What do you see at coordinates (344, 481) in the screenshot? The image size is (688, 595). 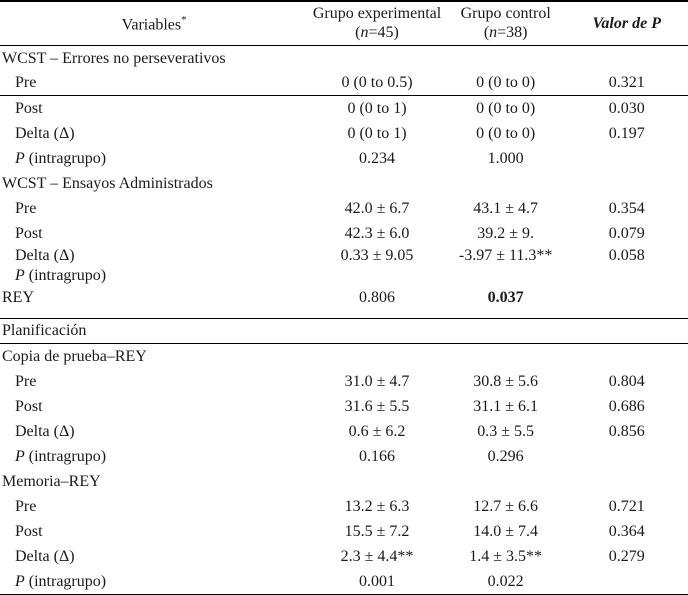 I see `section-row-memoria-rey: Memoria–REY` at bounding box center [344, 481].